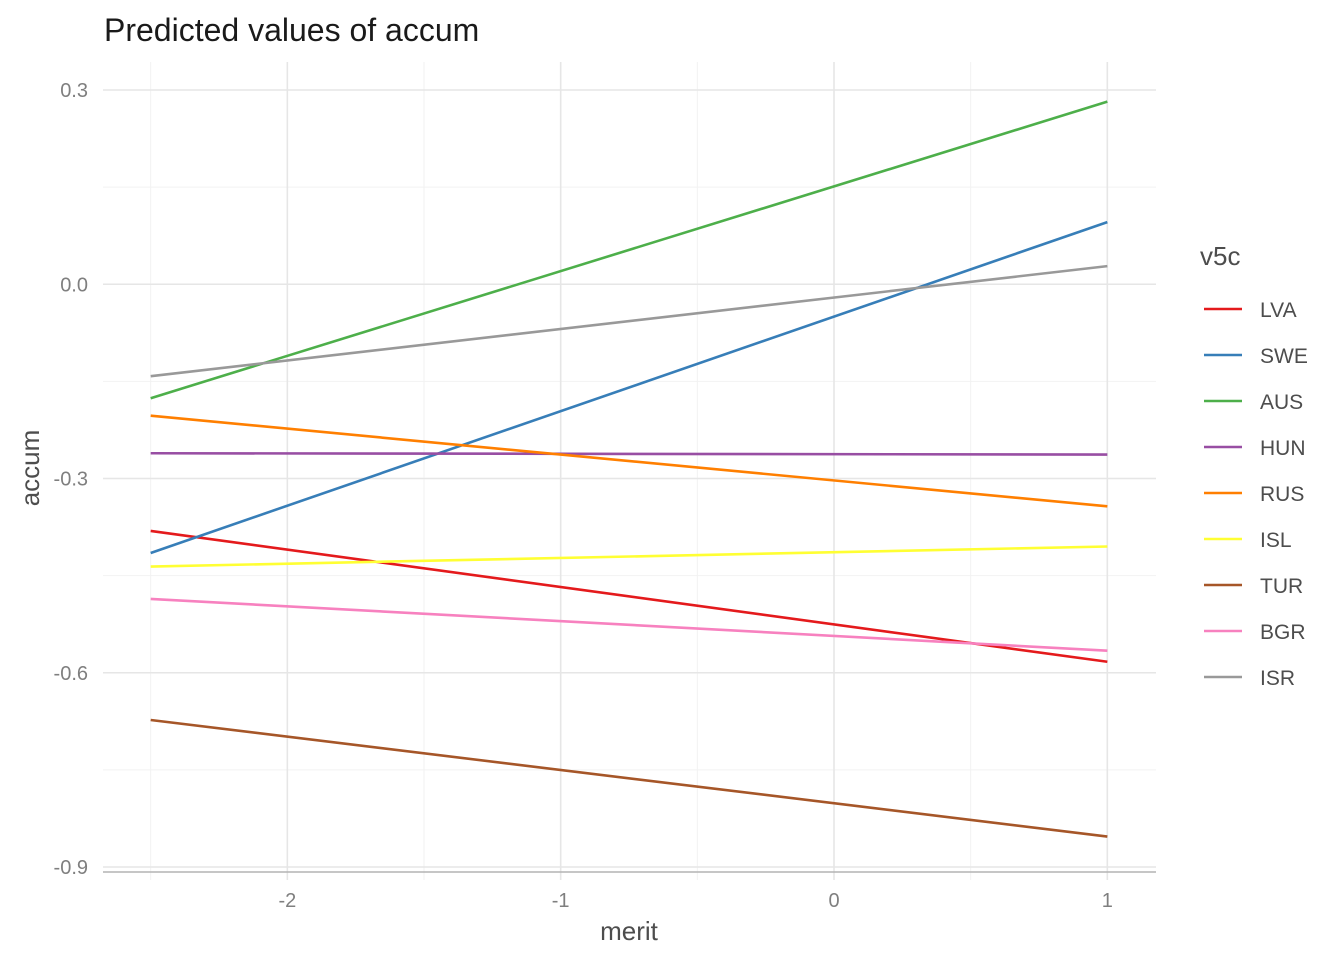 The width and height of the screenshot is (1344, 960). I want to click on legend-item-swe: SWE, so click(1256, 356).